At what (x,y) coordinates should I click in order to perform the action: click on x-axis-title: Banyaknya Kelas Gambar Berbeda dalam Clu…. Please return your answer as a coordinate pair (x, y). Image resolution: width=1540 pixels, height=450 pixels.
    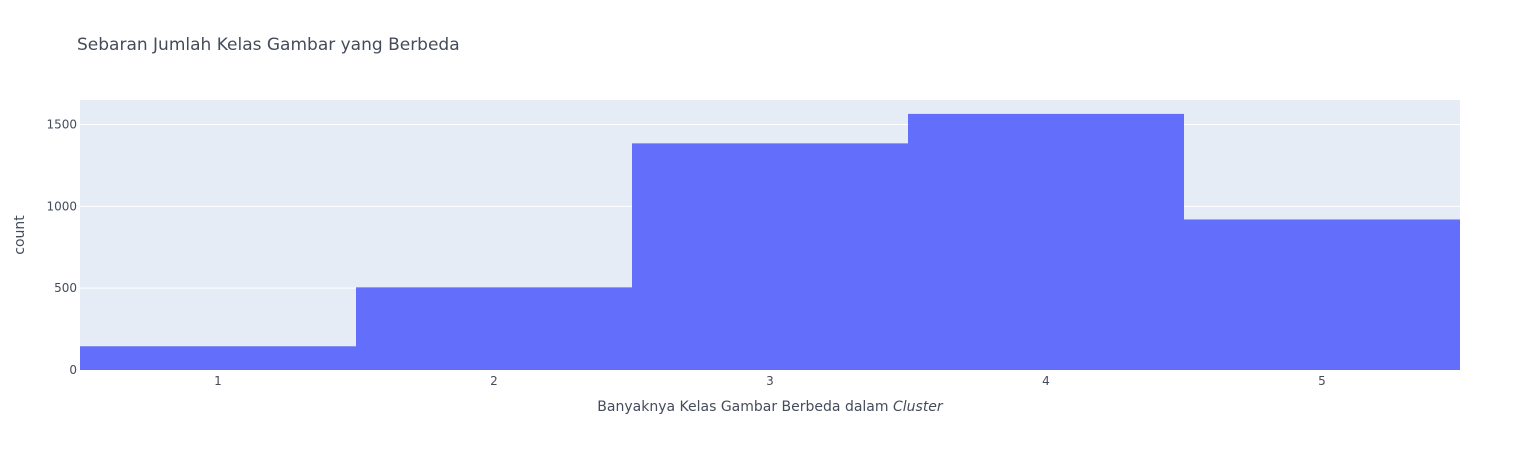
    Looking at the image, I should click on (770, 407).